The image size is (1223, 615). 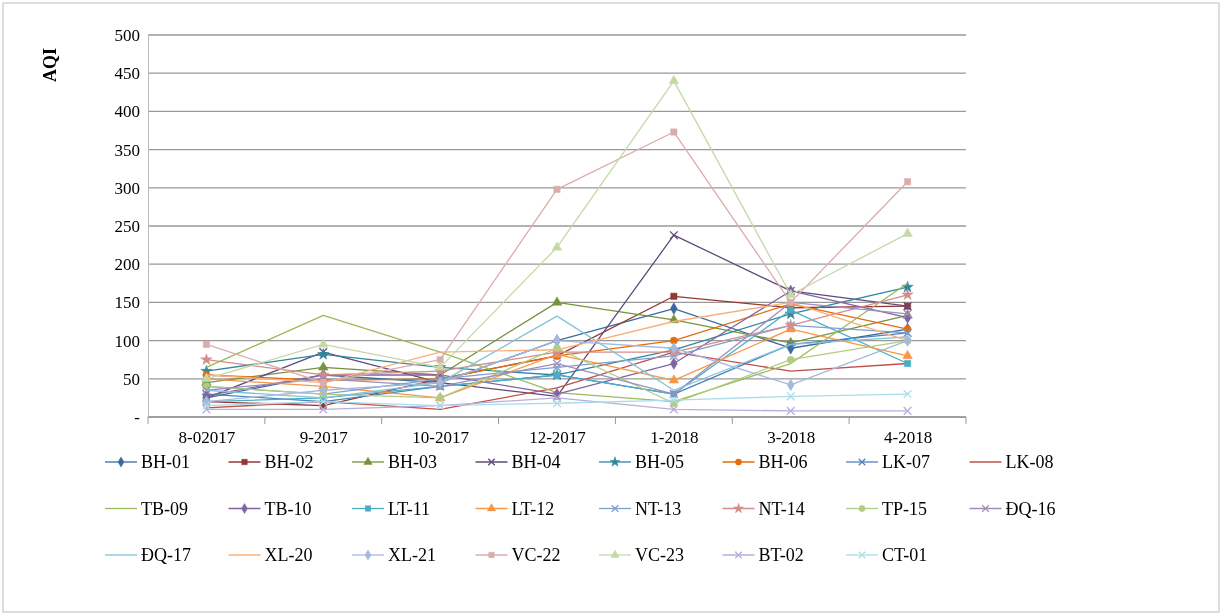 What do you see at coordinates (127, 265) in the screenshot?
I see `y-tick-label: 200` at bounding box center [127, 265].